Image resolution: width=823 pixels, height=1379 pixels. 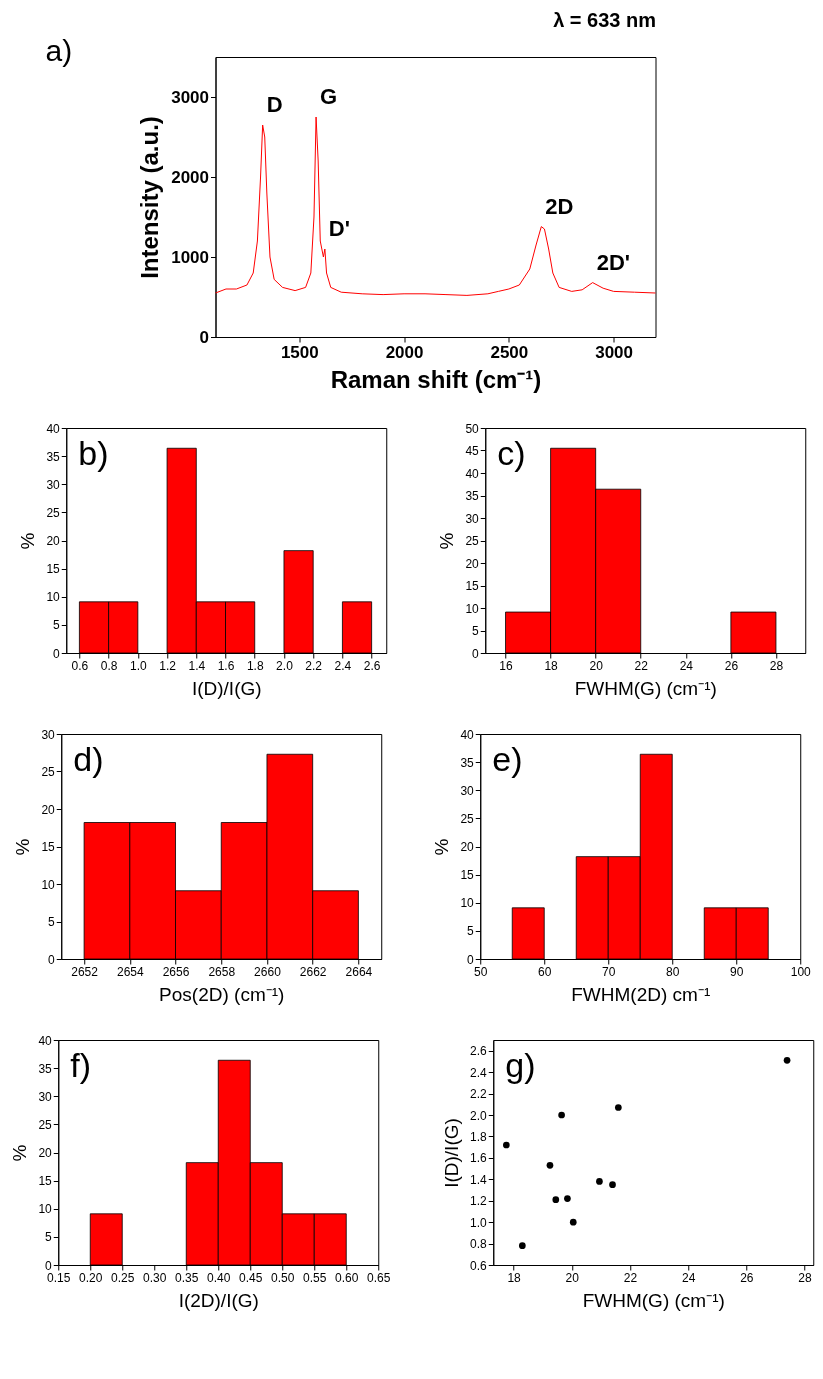 What do you see at coordinates (673, 971) in the screenshot?
I see `x-tick-label: 80` at bounding box center [673, 971].